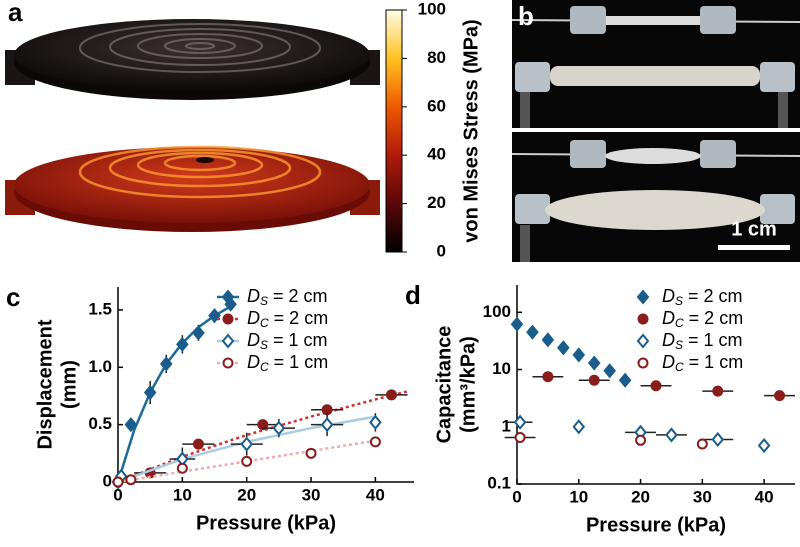  Describe the element at coordinates (432, 9) in the screenshot. I see `colorbar-tick-label: 100` at that location.